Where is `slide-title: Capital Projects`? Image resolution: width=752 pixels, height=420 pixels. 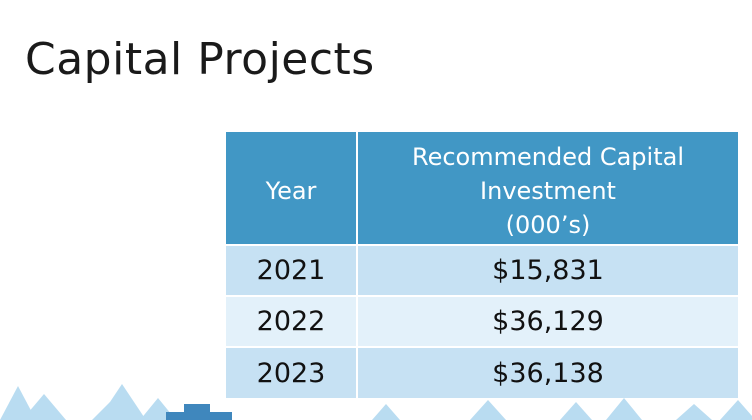
slide-title: Capital Projects is located at coordinates (200, 59).